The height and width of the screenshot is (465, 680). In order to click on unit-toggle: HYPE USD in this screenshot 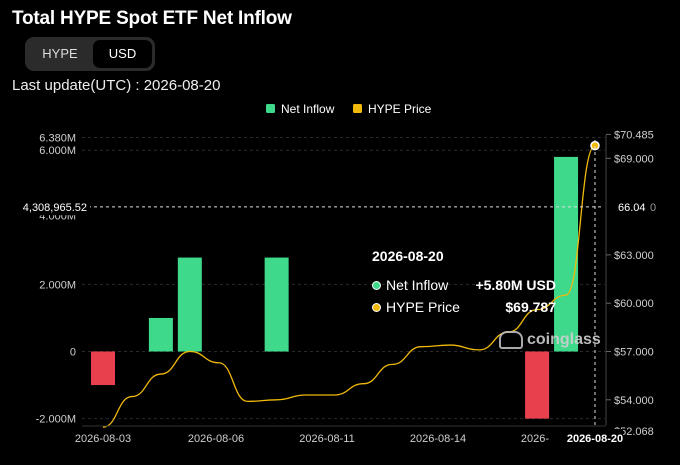, I will do `click(90, 54)`.